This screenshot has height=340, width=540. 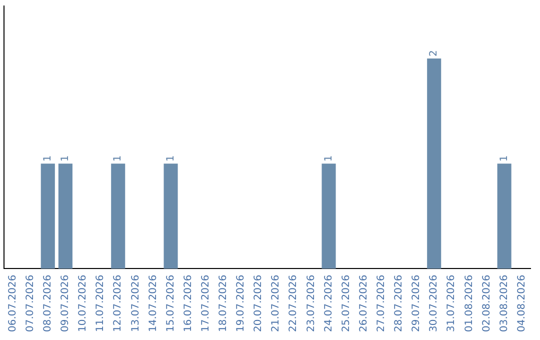 What do you see at coordinates (100, 303) in the screenshot?
I see `x-tick-label: 11.07.2026` at bounding box center [100, 303].